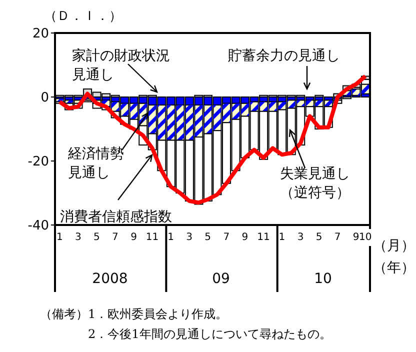 This screenshot has height=352, width=416. Describe the element at coordinates (394, 268) in the screenshot. I see `text: （年）` at that location.